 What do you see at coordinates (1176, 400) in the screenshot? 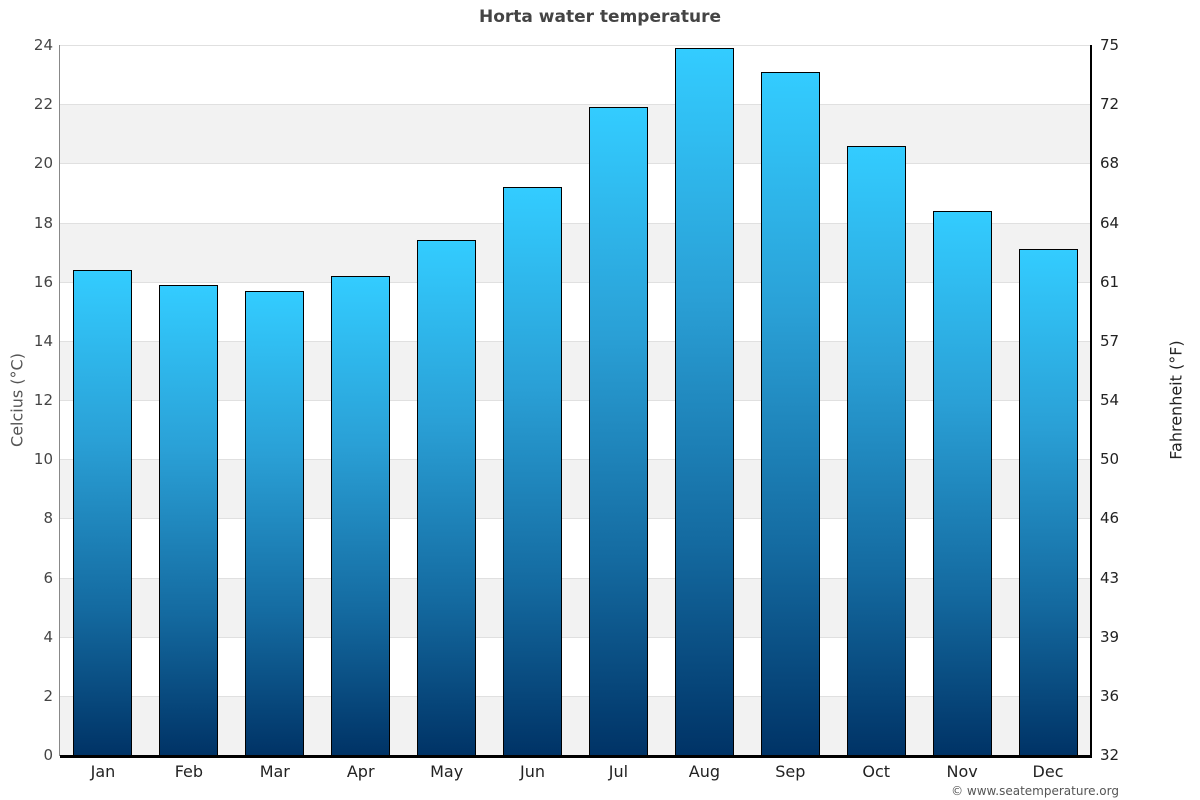
I see `y-axis-label-right: Fahrenheit (°F)` at bounding box center [1176, 400].